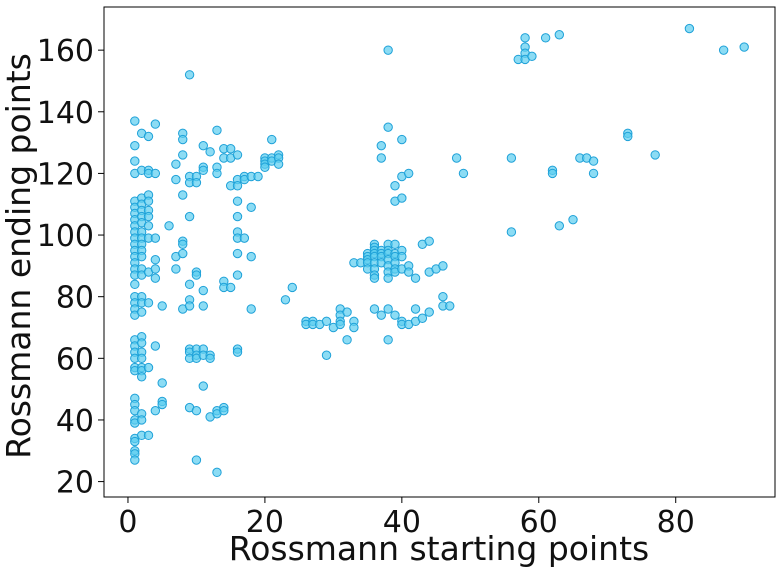  I want to click on x-tick-label: 80, so click(676, 522).